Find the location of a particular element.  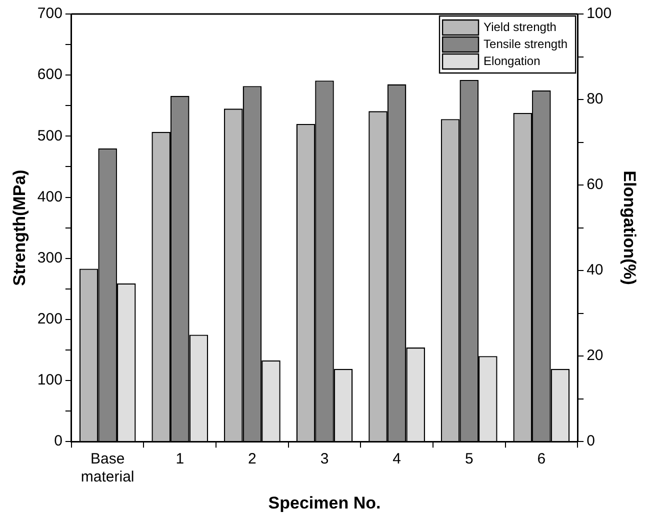

x-tick-label: 6 is located at coordinates (541, 459).